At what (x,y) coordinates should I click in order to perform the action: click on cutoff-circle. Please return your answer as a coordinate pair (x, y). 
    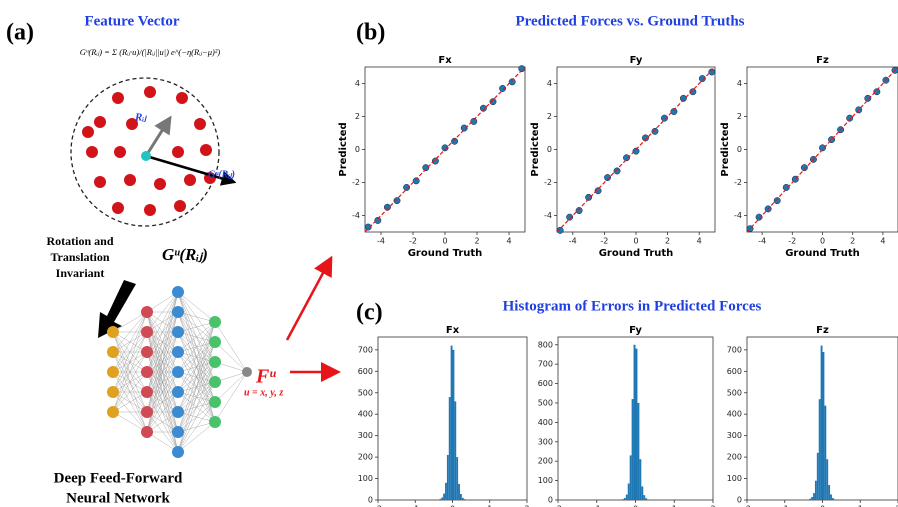
    Looking at the image, I should click on (145, 152).